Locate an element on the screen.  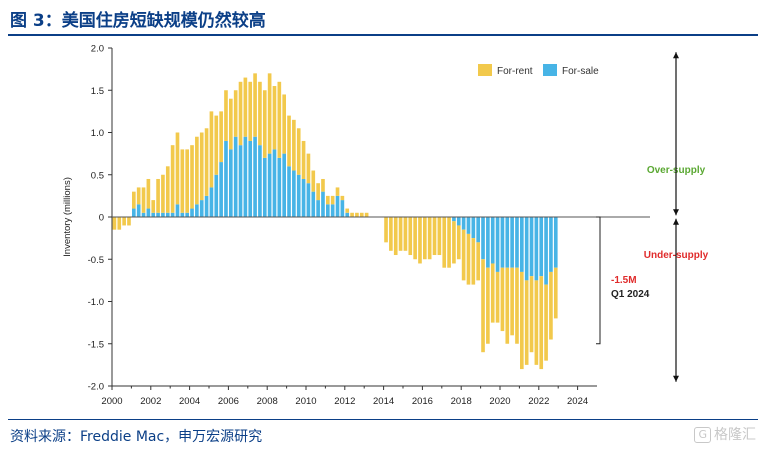
under-supply-arrowhead-bottom is located at coordinates (676, 378).